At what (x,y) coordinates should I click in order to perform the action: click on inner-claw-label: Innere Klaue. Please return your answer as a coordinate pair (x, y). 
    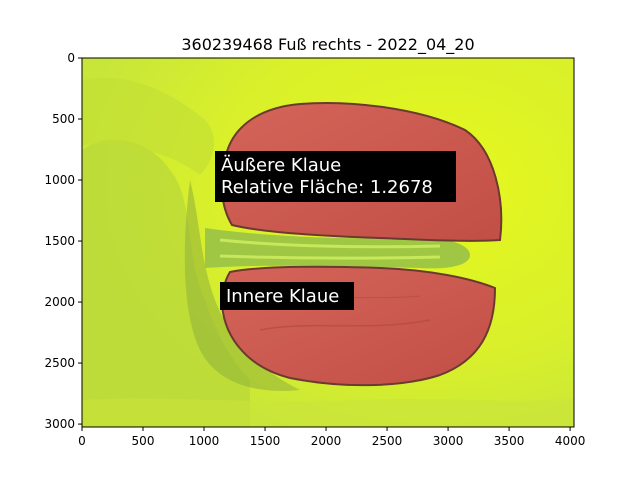
    Looking at the image, I should click on (287, 296).